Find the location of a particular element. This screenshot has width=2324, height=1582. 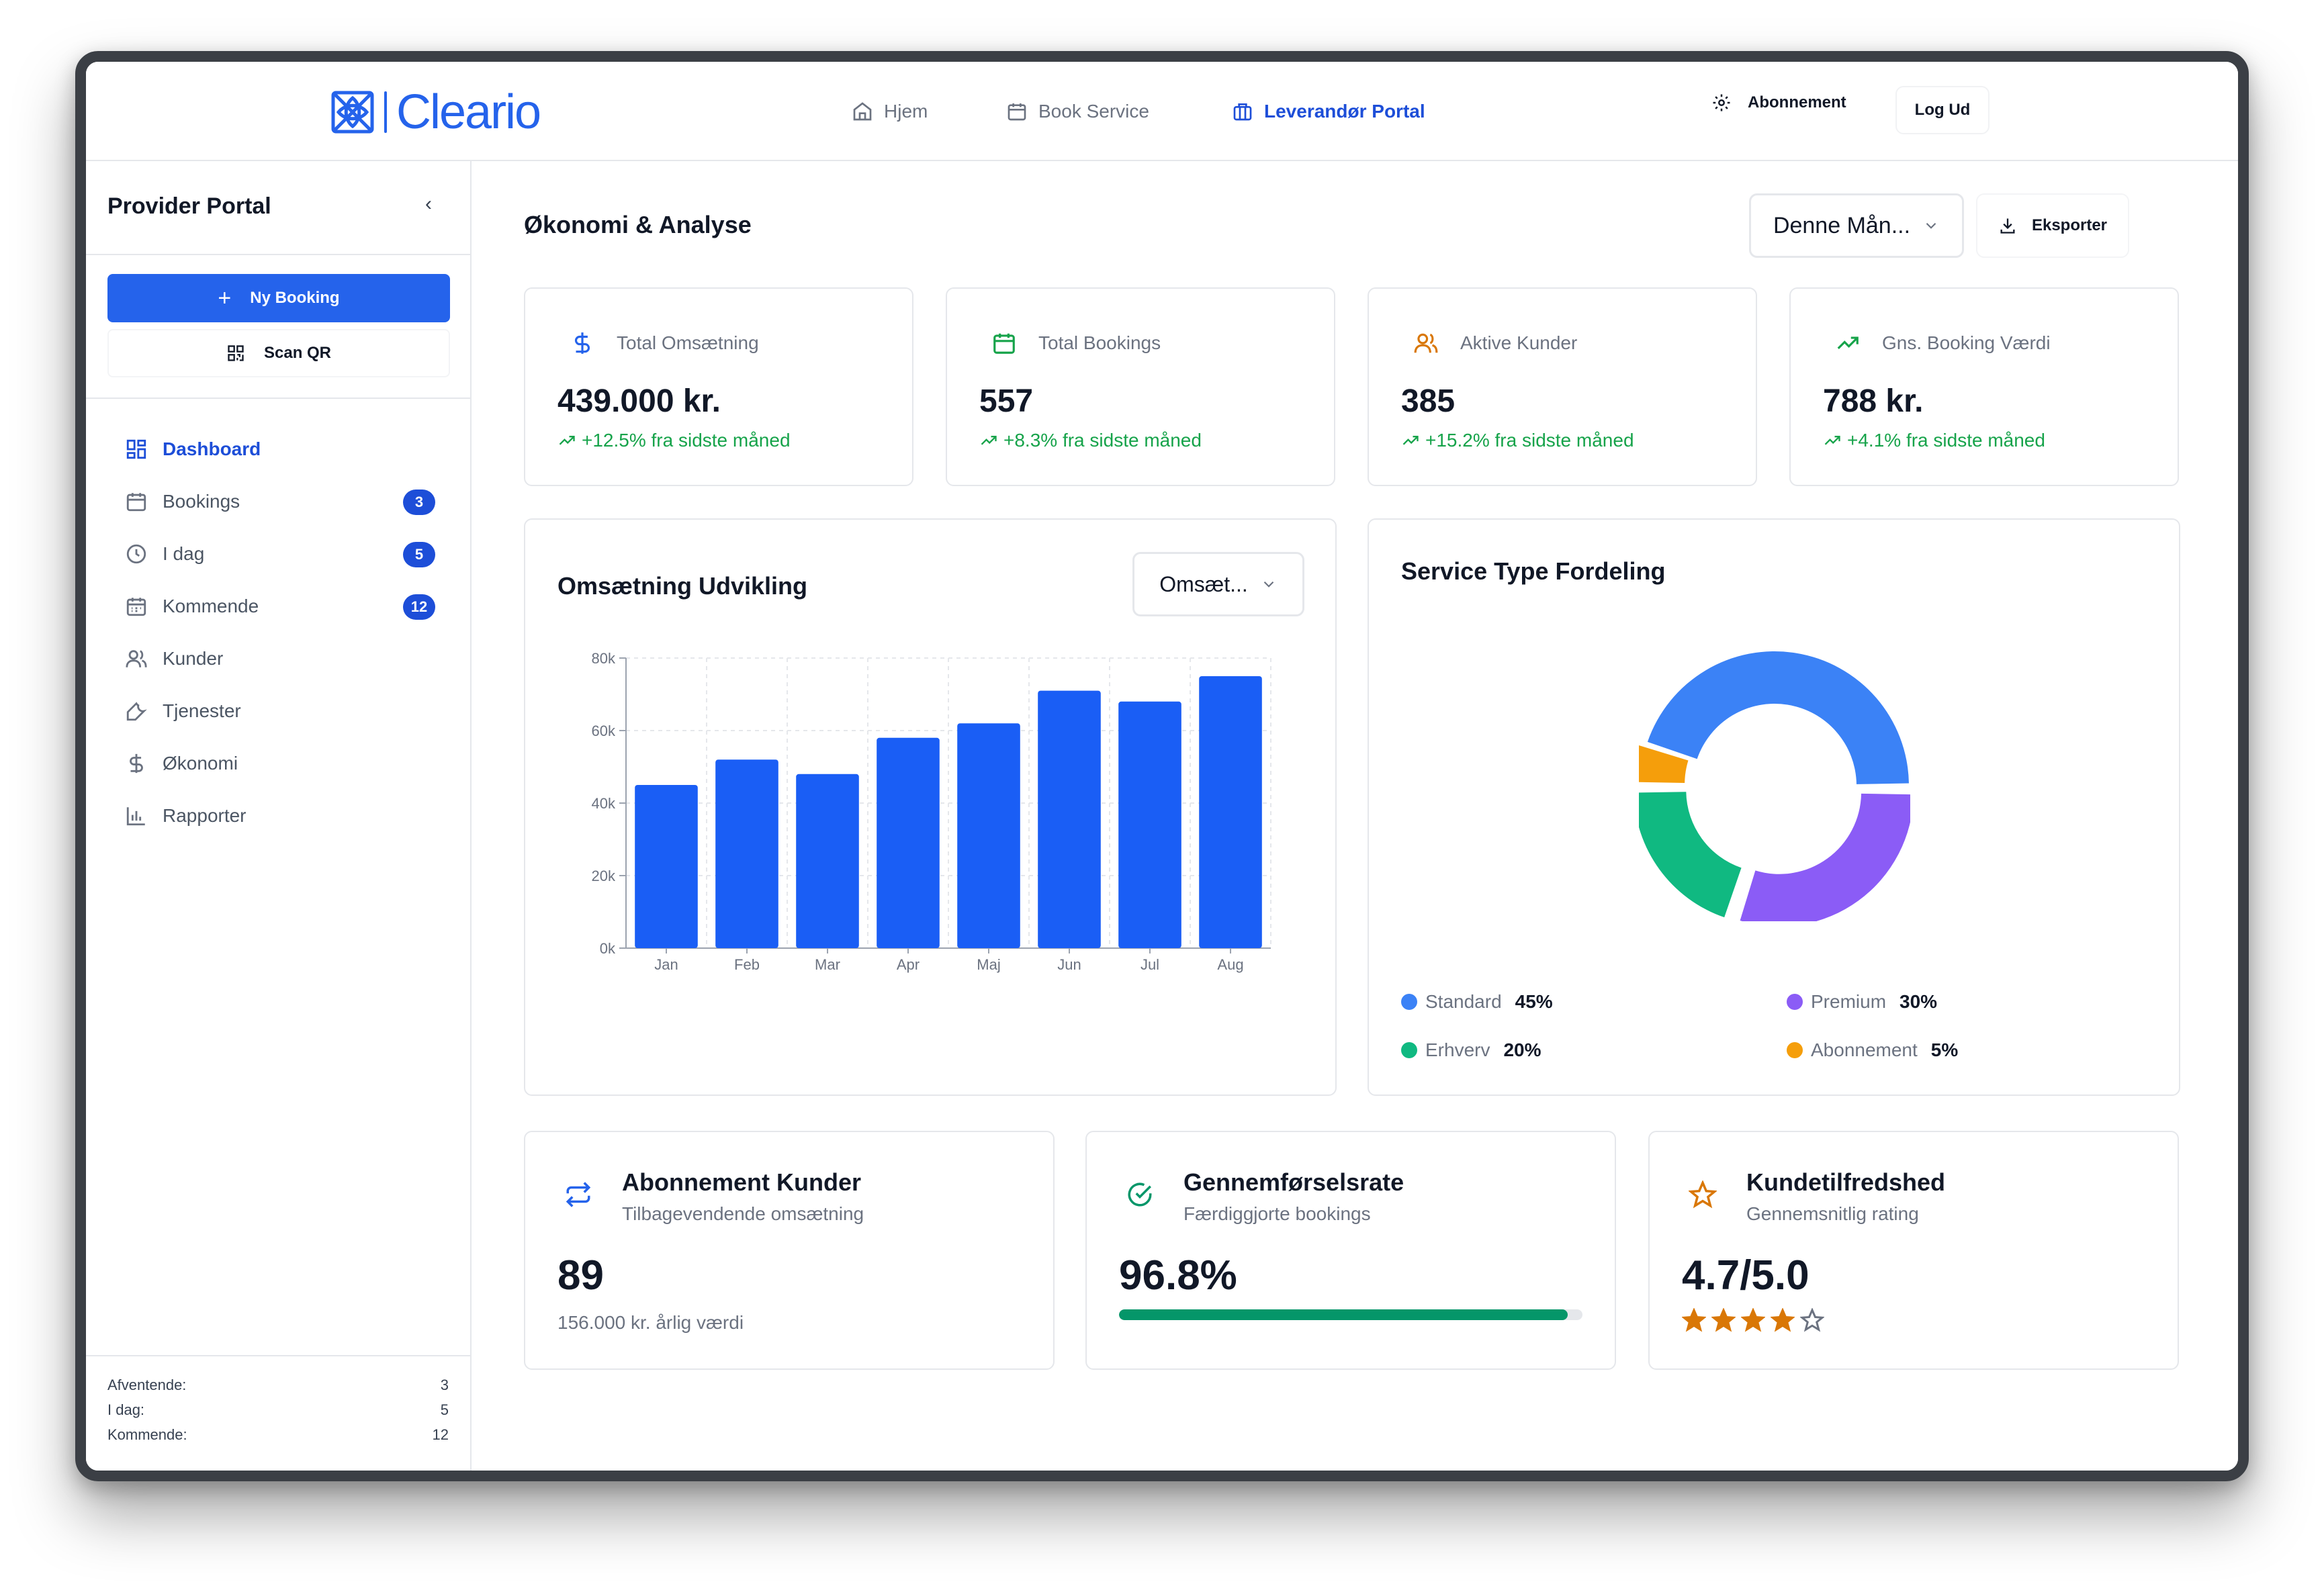

sidebar-item-customers: Kunder is located at coordinates (278, 659).